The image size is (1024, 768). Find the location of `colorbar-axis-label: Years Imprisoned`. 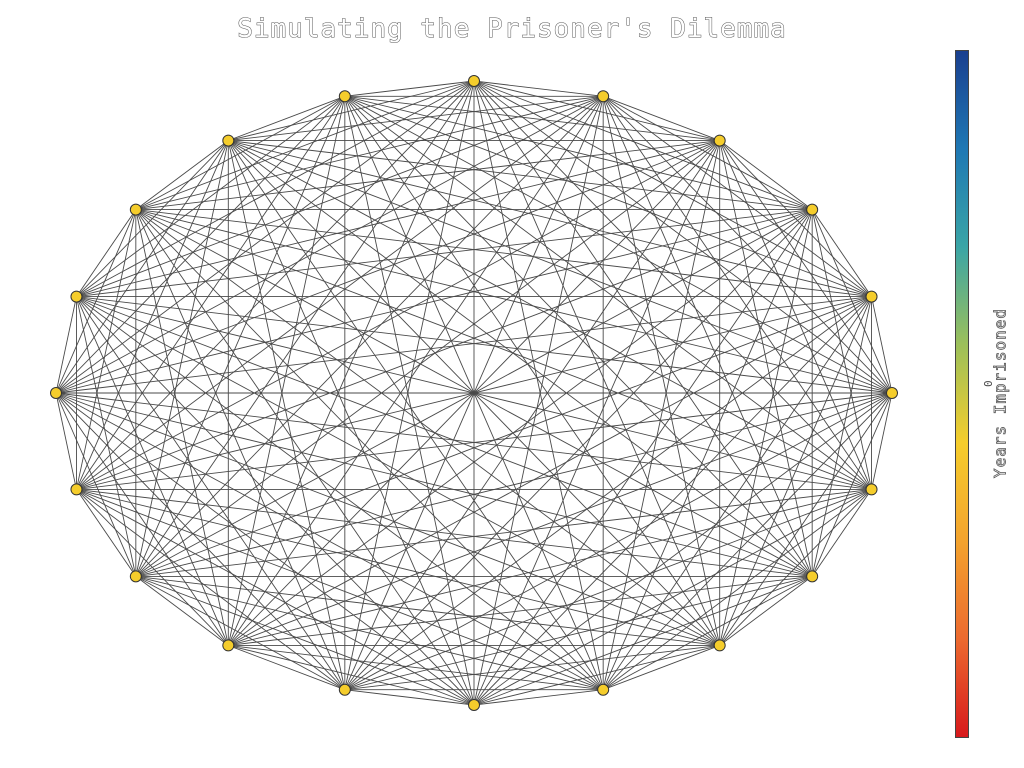

colorbar-axis-label: Years Imprisoned is located at coordinates (1000, 393).